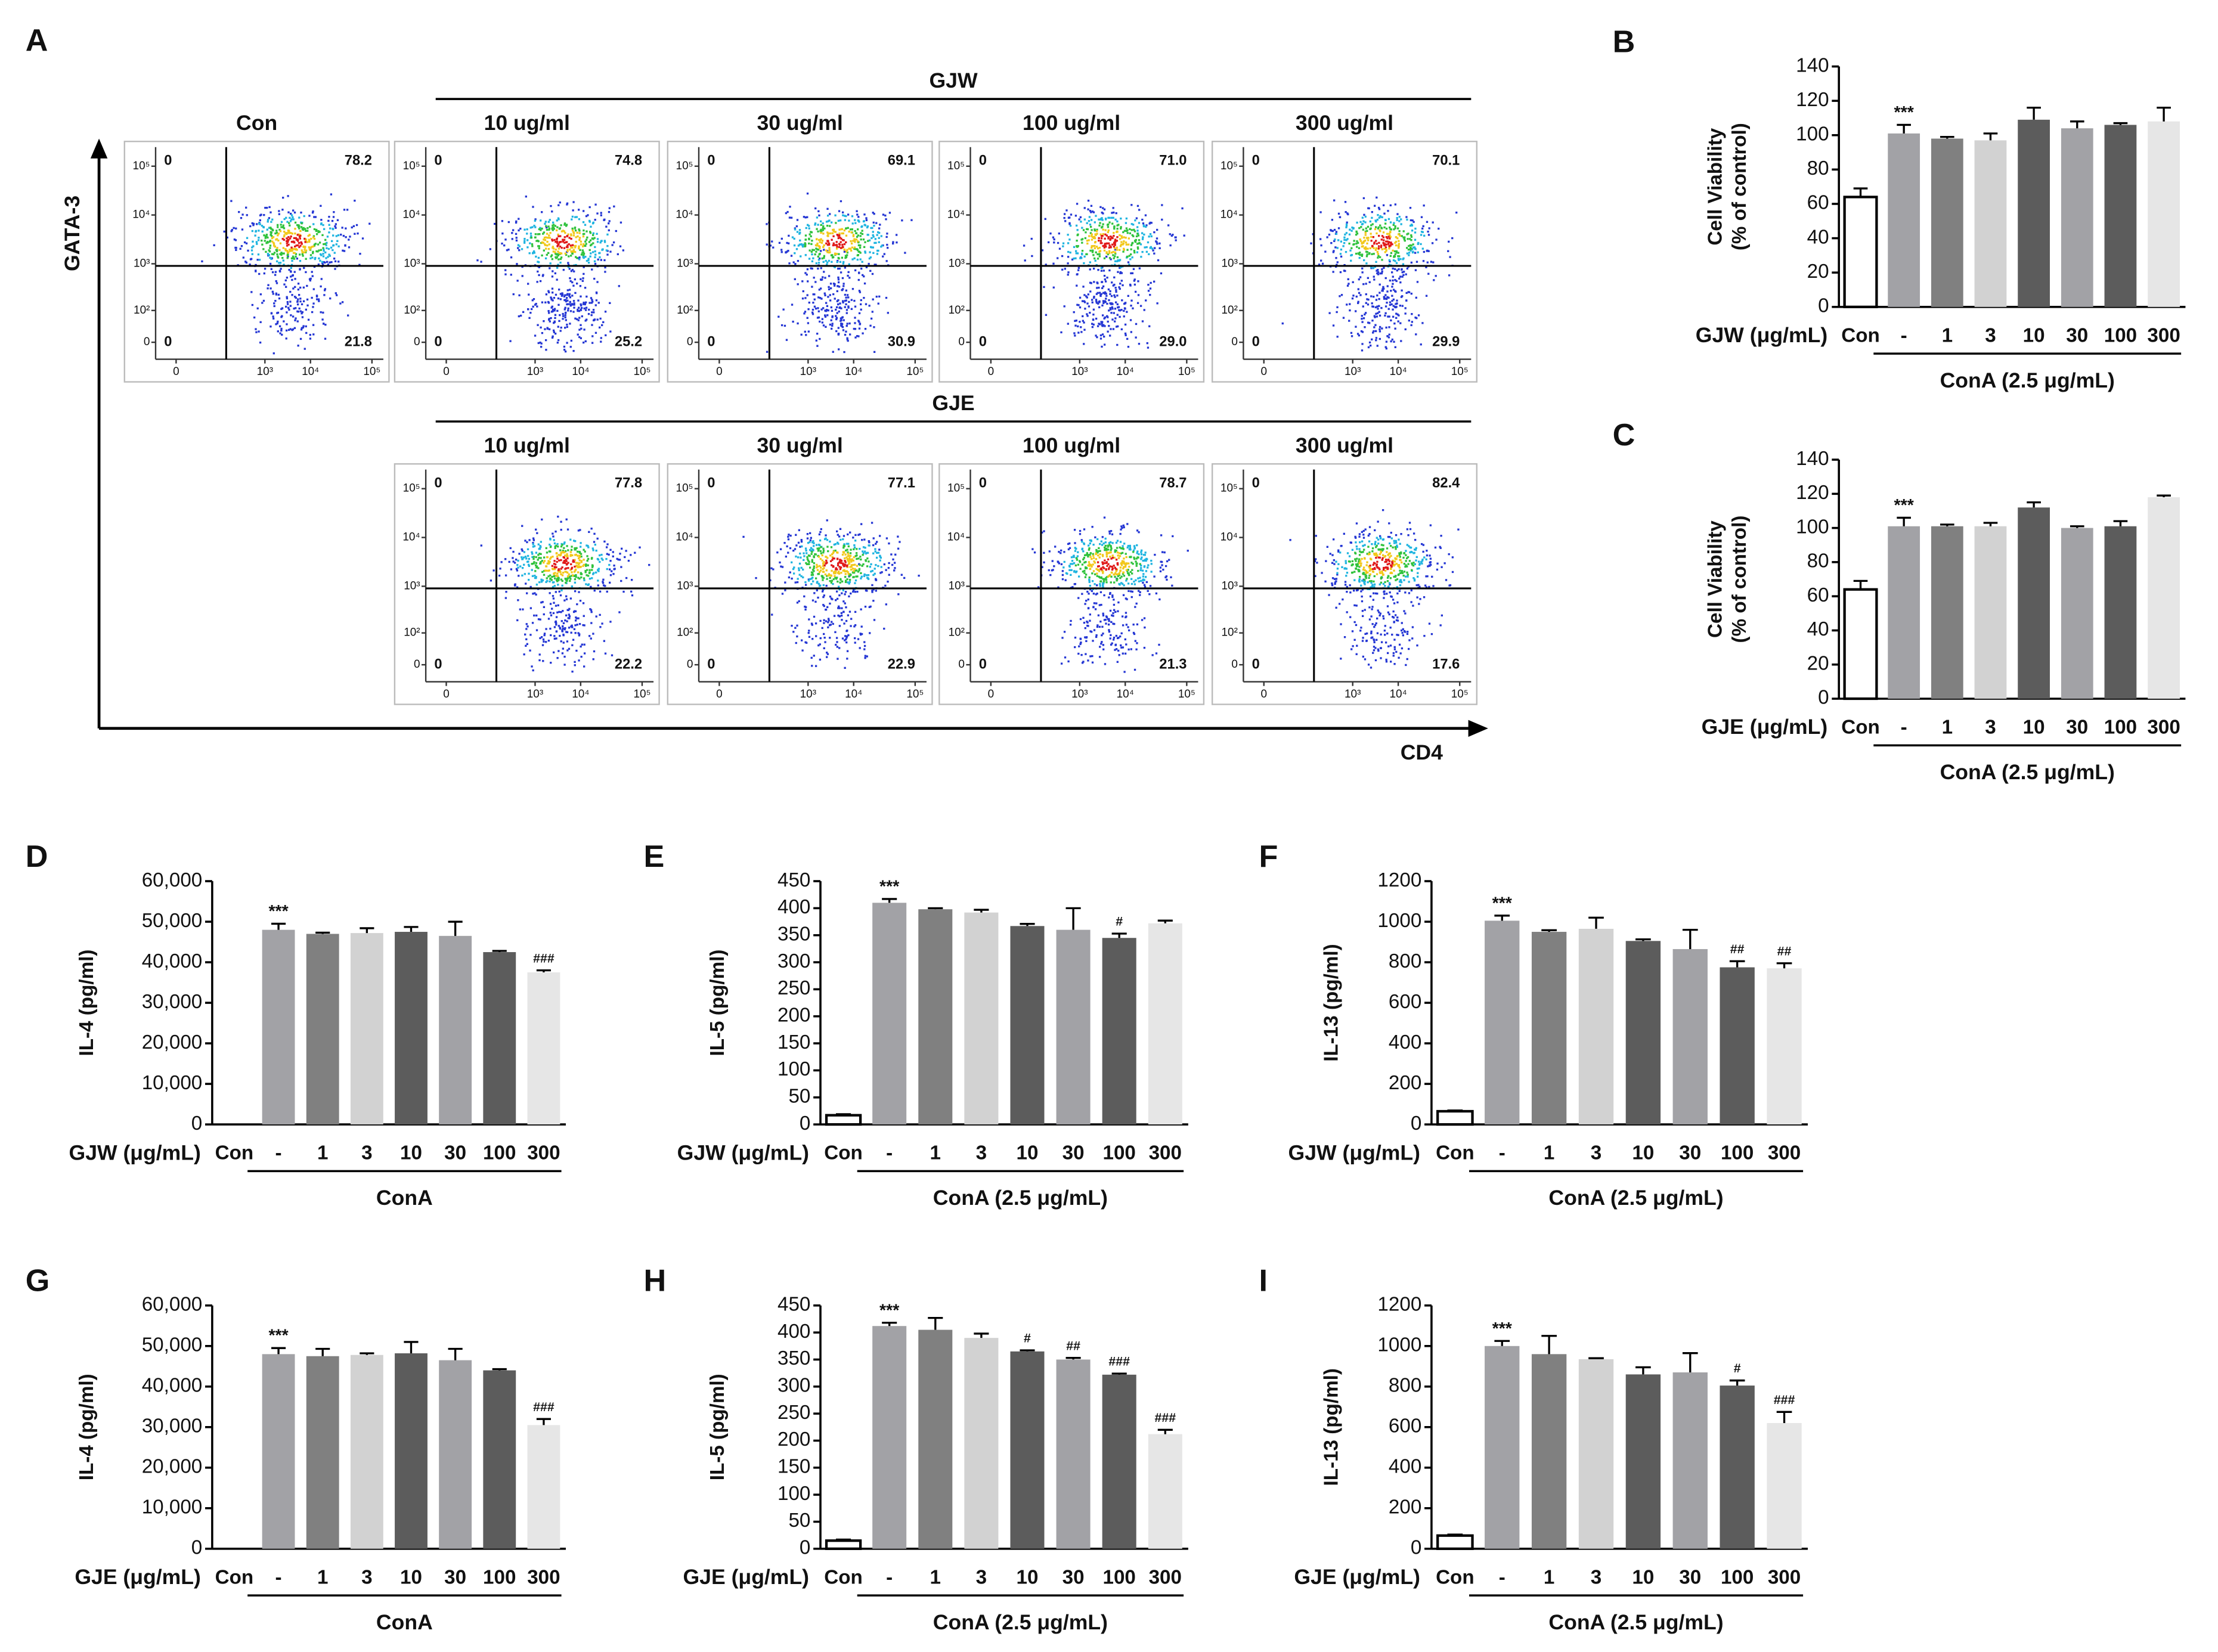  Describe the element at coordinates (915, 371) in the screenshot. I see `x-tick-label: 10⁵` at that location.